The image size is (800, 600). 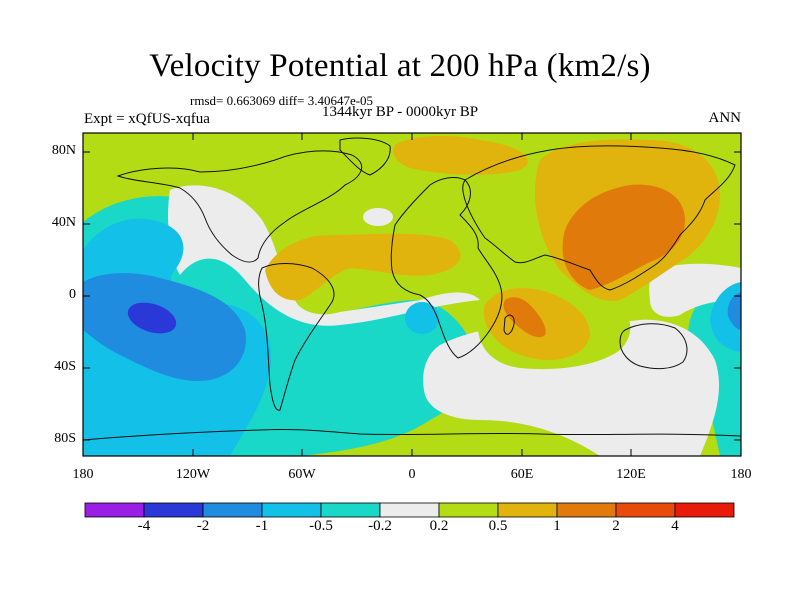 I want to click on colorbar-label: -1, so click(x=262, y=526).